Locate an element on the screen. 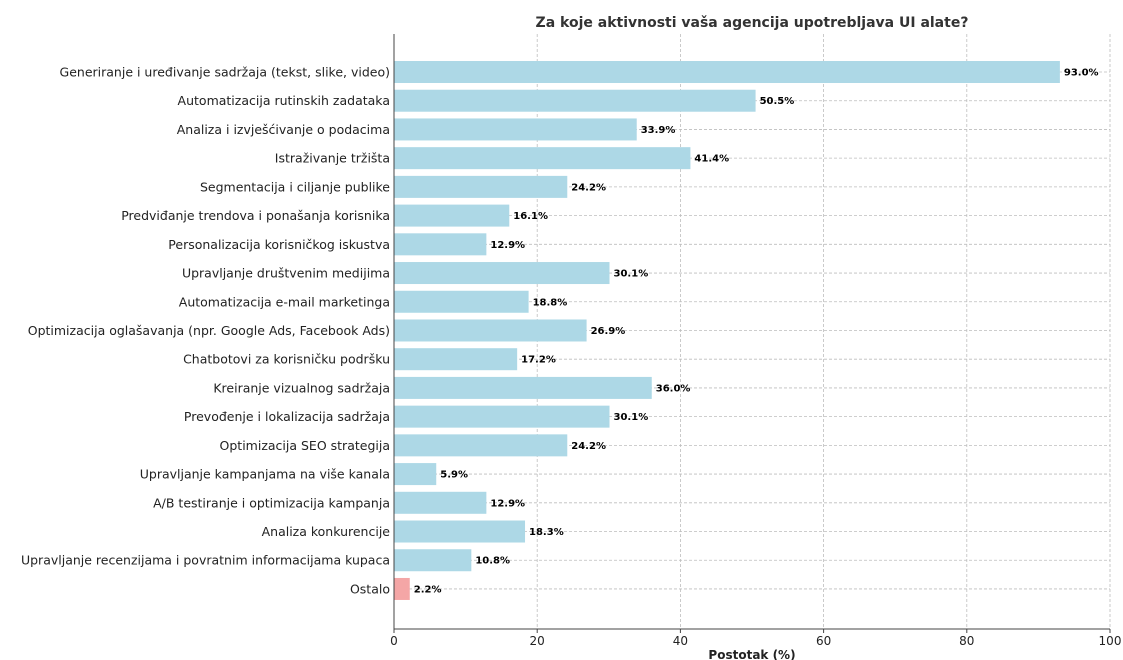 The height and width of the screenshot is (660, 1123). category-label: A/B testiranje i optimizacija kampanja is located at coordinates (271, 502).